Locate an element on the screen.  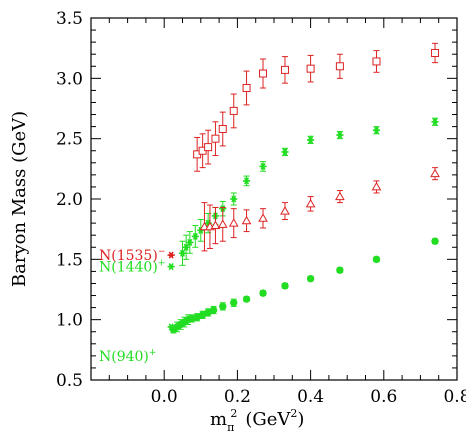
x-axis-label: mπ2 (GeV2) is located at coordinates (257, 420).